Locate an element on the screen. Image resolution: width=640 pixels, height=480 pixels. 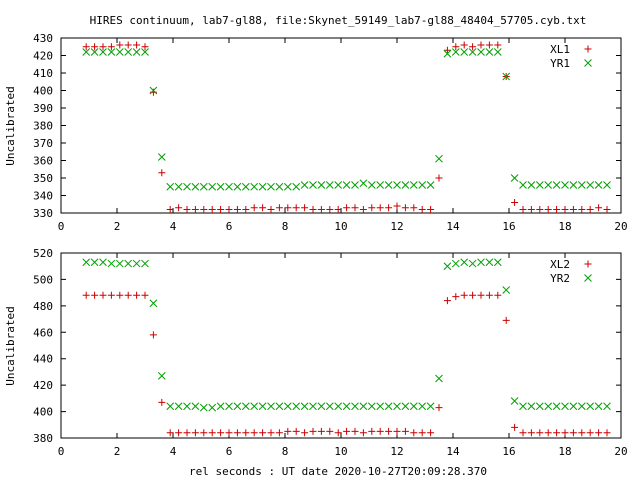
y-tick-label: 390 is located at coordinates (43, 108).